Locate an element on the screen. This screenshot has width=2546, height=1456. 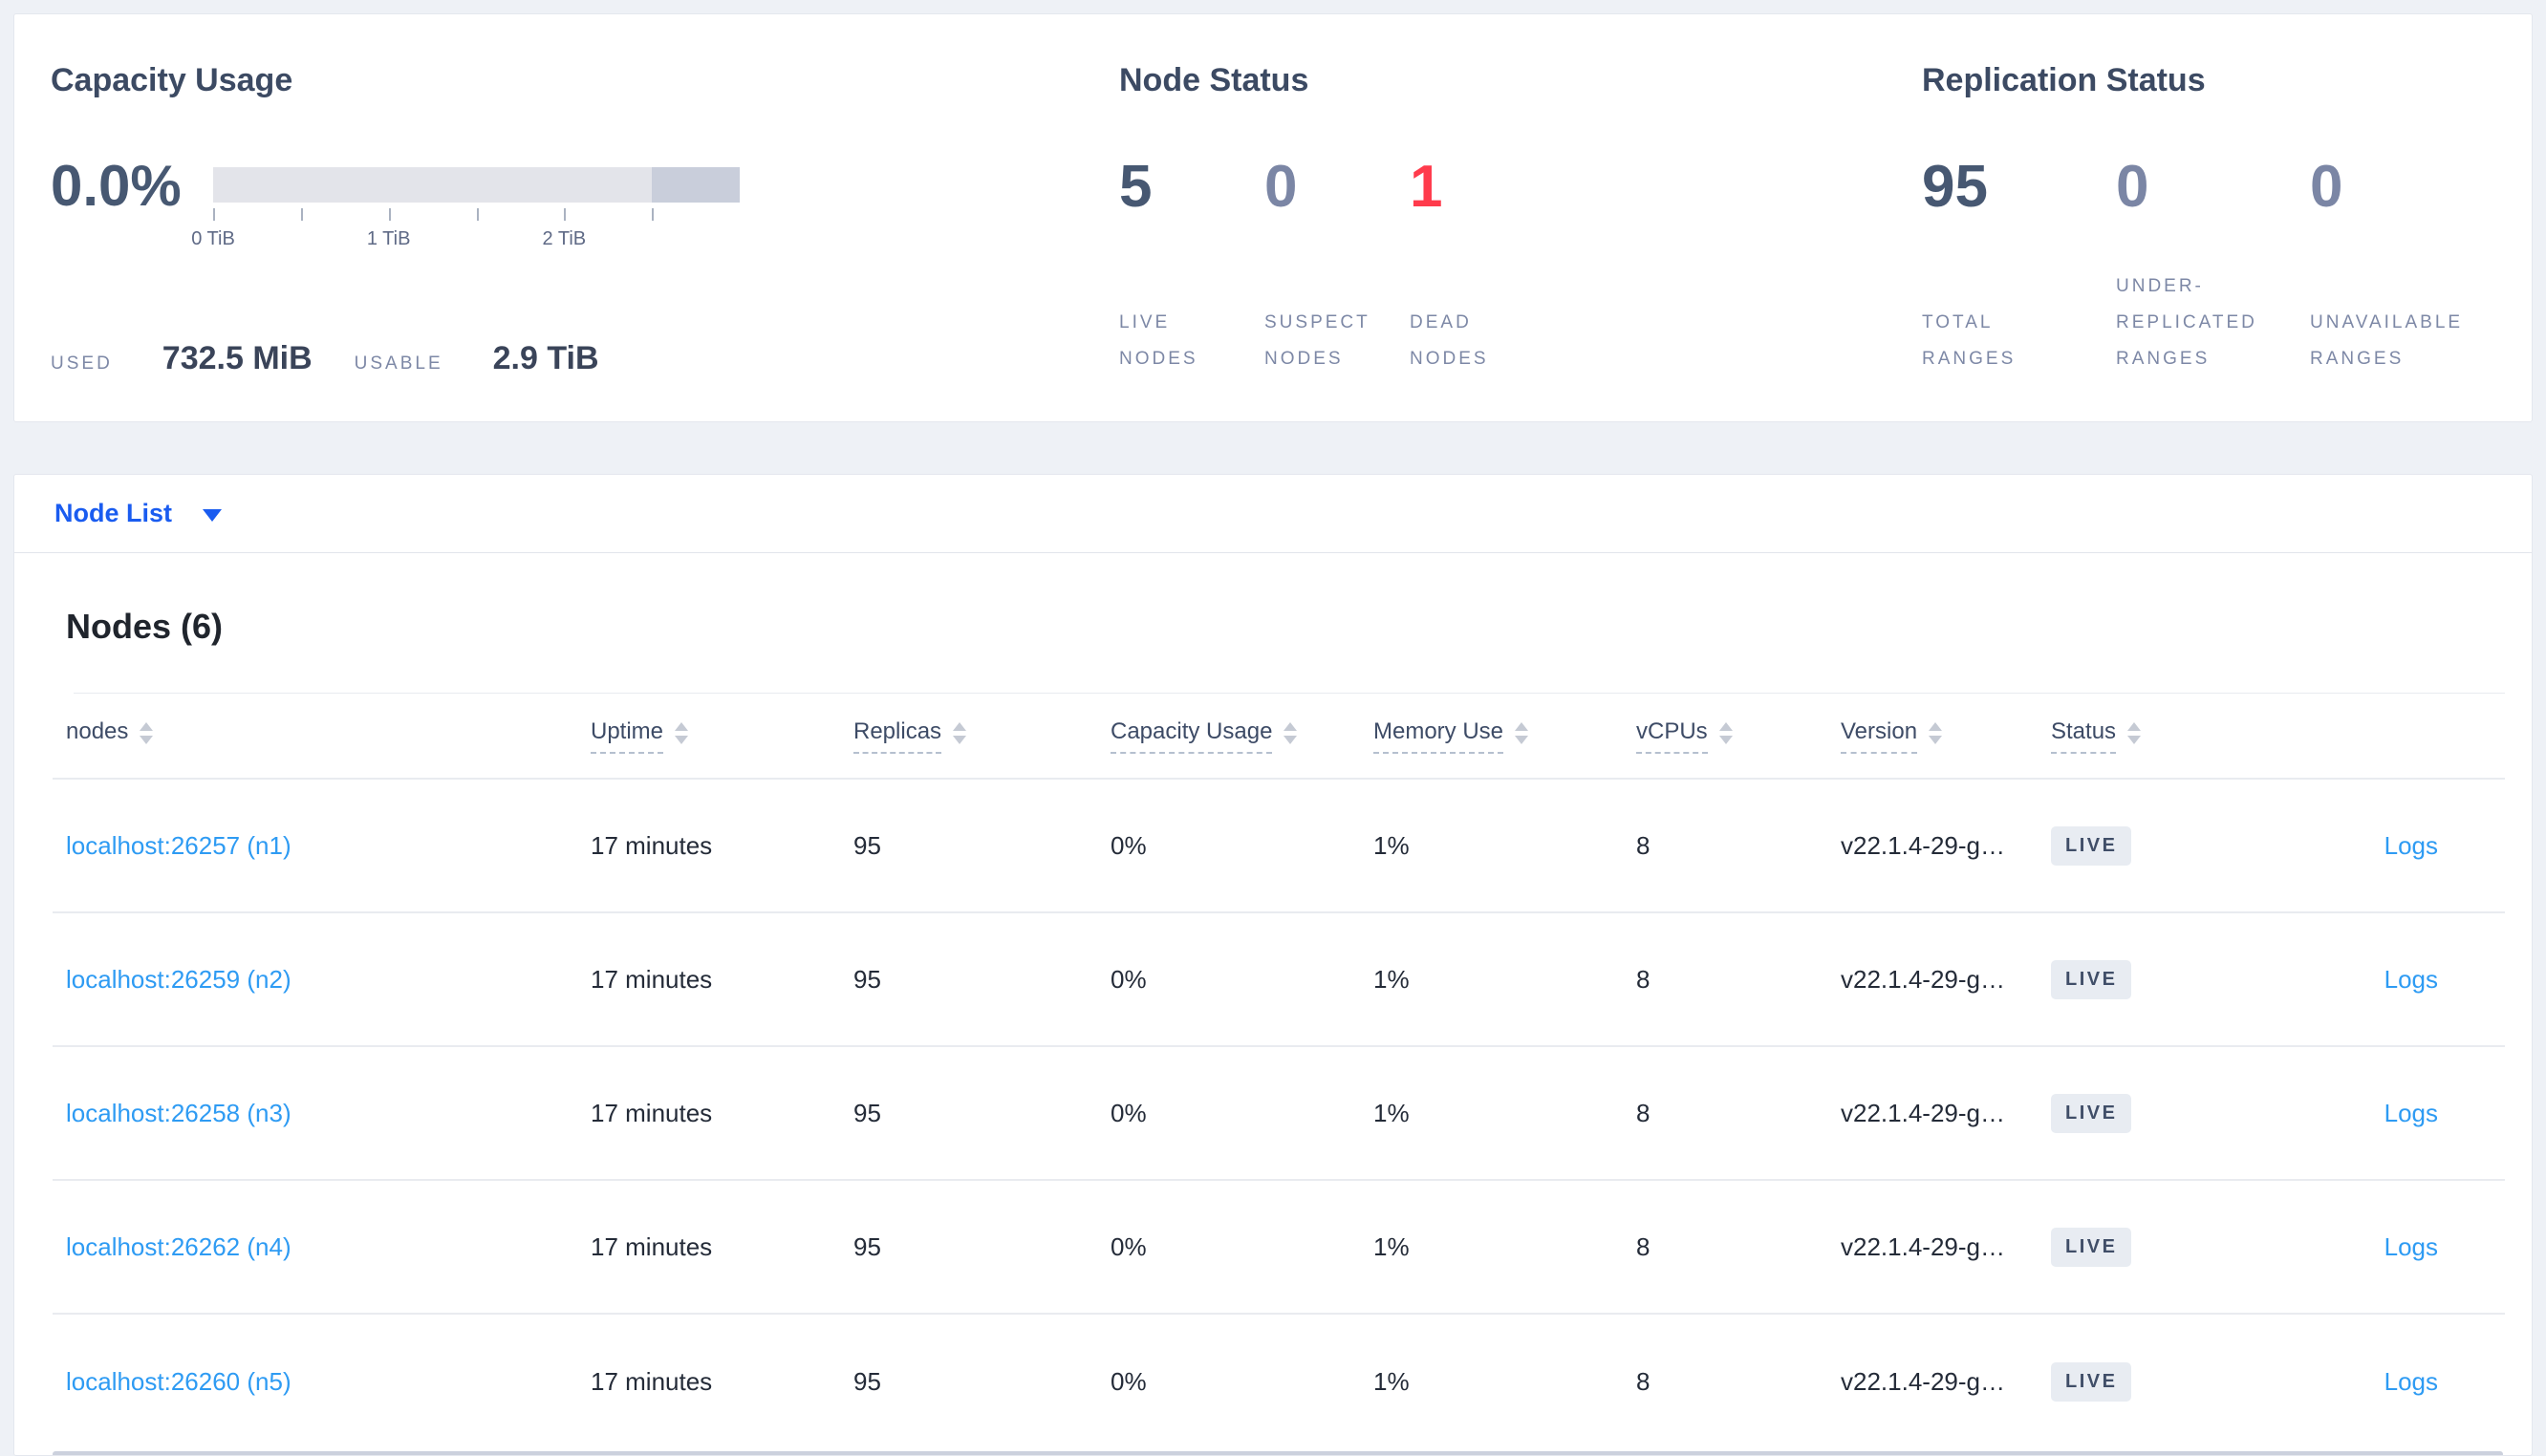
column-header-label: nodes is located at coordinates (97, 730).